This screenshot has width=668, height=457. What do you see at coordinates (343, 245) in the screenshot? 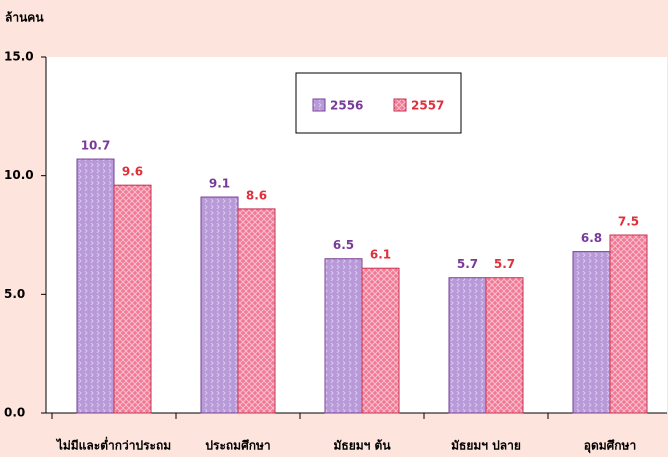
I see `value-label: 6.5` at bounding box center [343, 245].